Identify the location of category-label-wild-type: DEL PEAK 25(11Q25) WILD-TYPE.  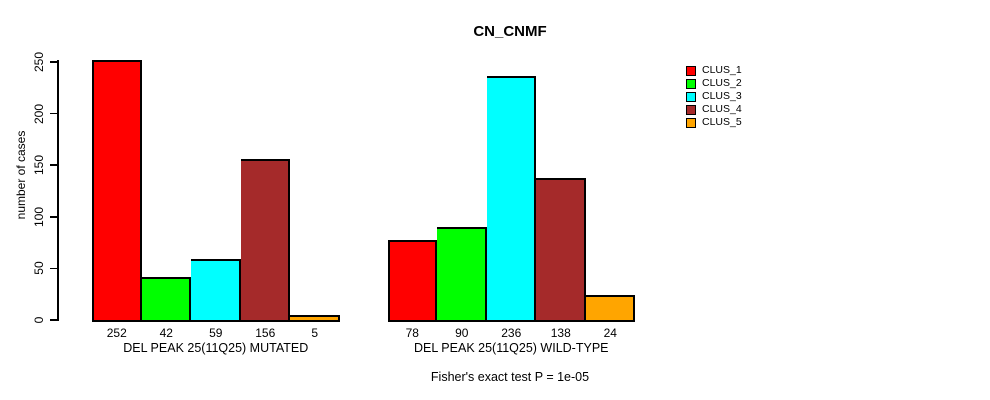
(511, 348).